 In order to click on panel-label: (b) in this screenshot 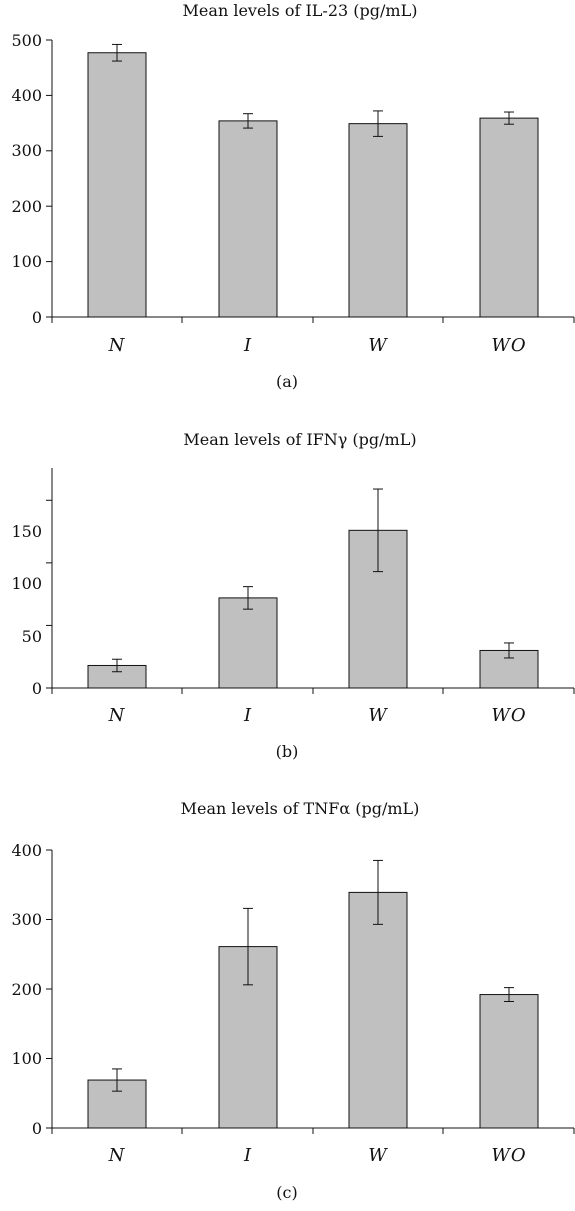, I will do `click(287, 751)`.